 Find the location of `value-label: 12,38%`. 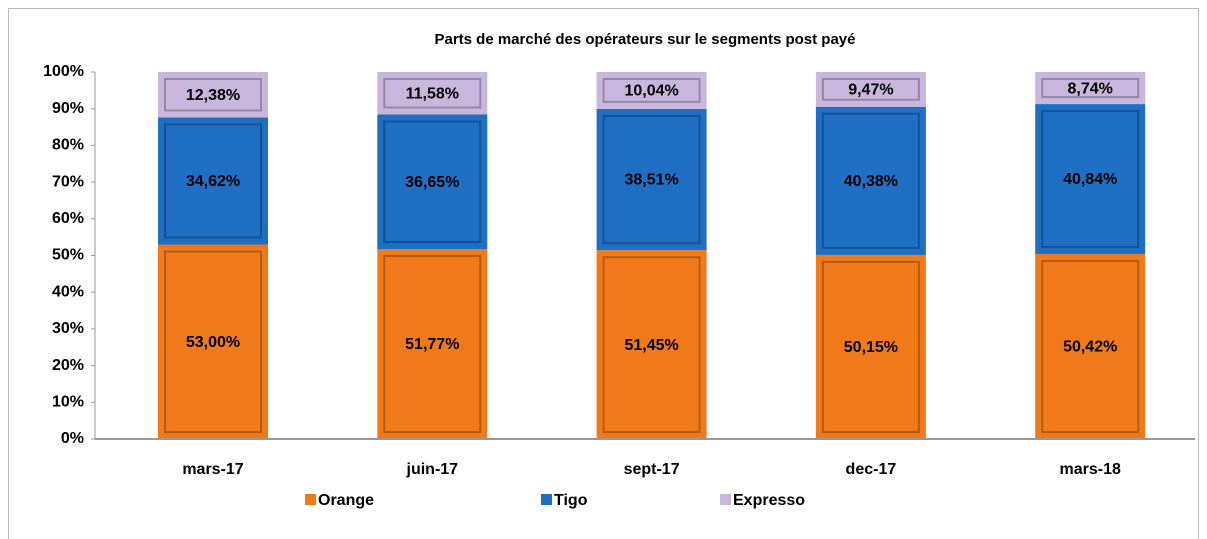

value-label: 12,38% is located at coordinates (213, 95).